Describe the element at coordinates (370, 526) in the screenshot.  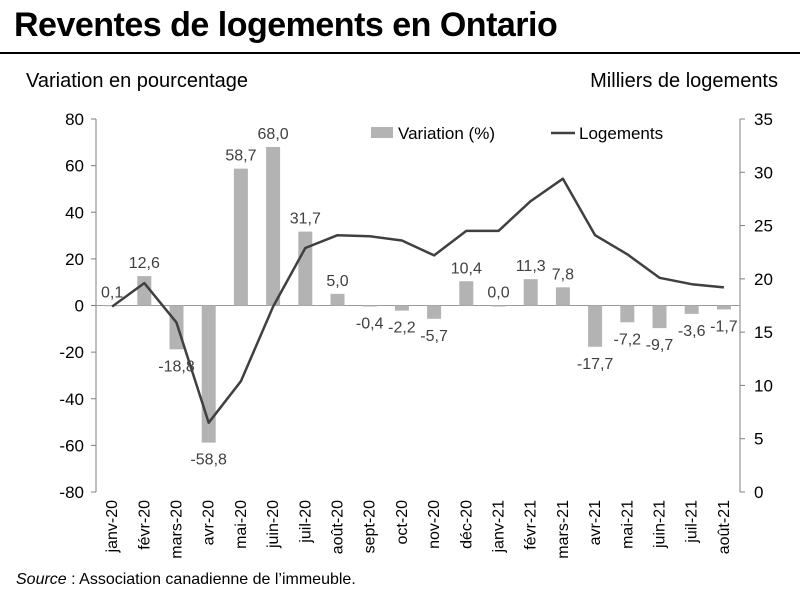
I see `x-tick-label: sept-20` at that location.